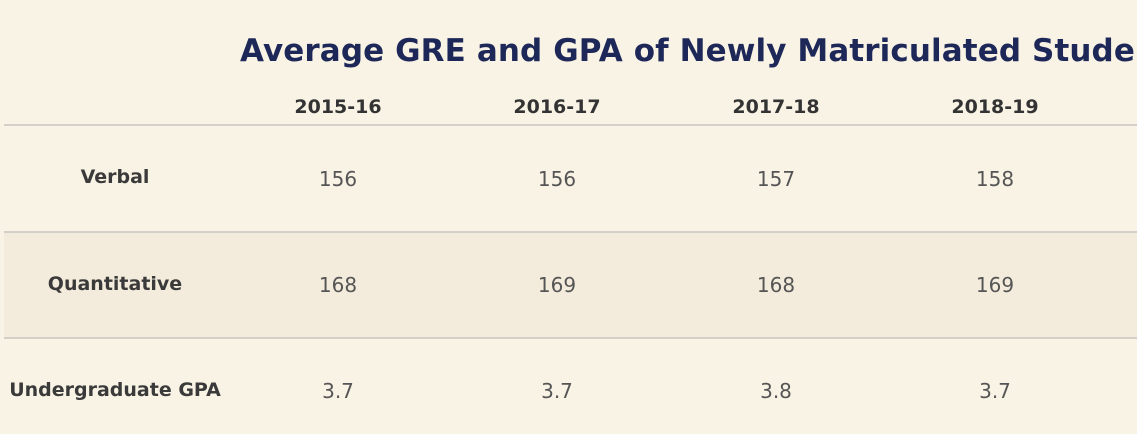  Describe the element at coordinates (557, 107) in the screenshot. I see `column-header-2016-17: 2016-17` at that location.